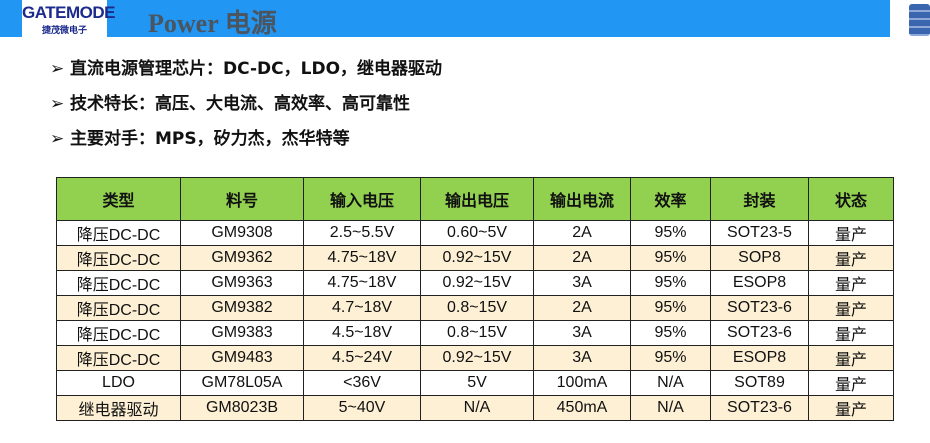 The image size is (930, 443). I want to click on logo: GATEMODE 捷茂微电子, so click(68, 18).